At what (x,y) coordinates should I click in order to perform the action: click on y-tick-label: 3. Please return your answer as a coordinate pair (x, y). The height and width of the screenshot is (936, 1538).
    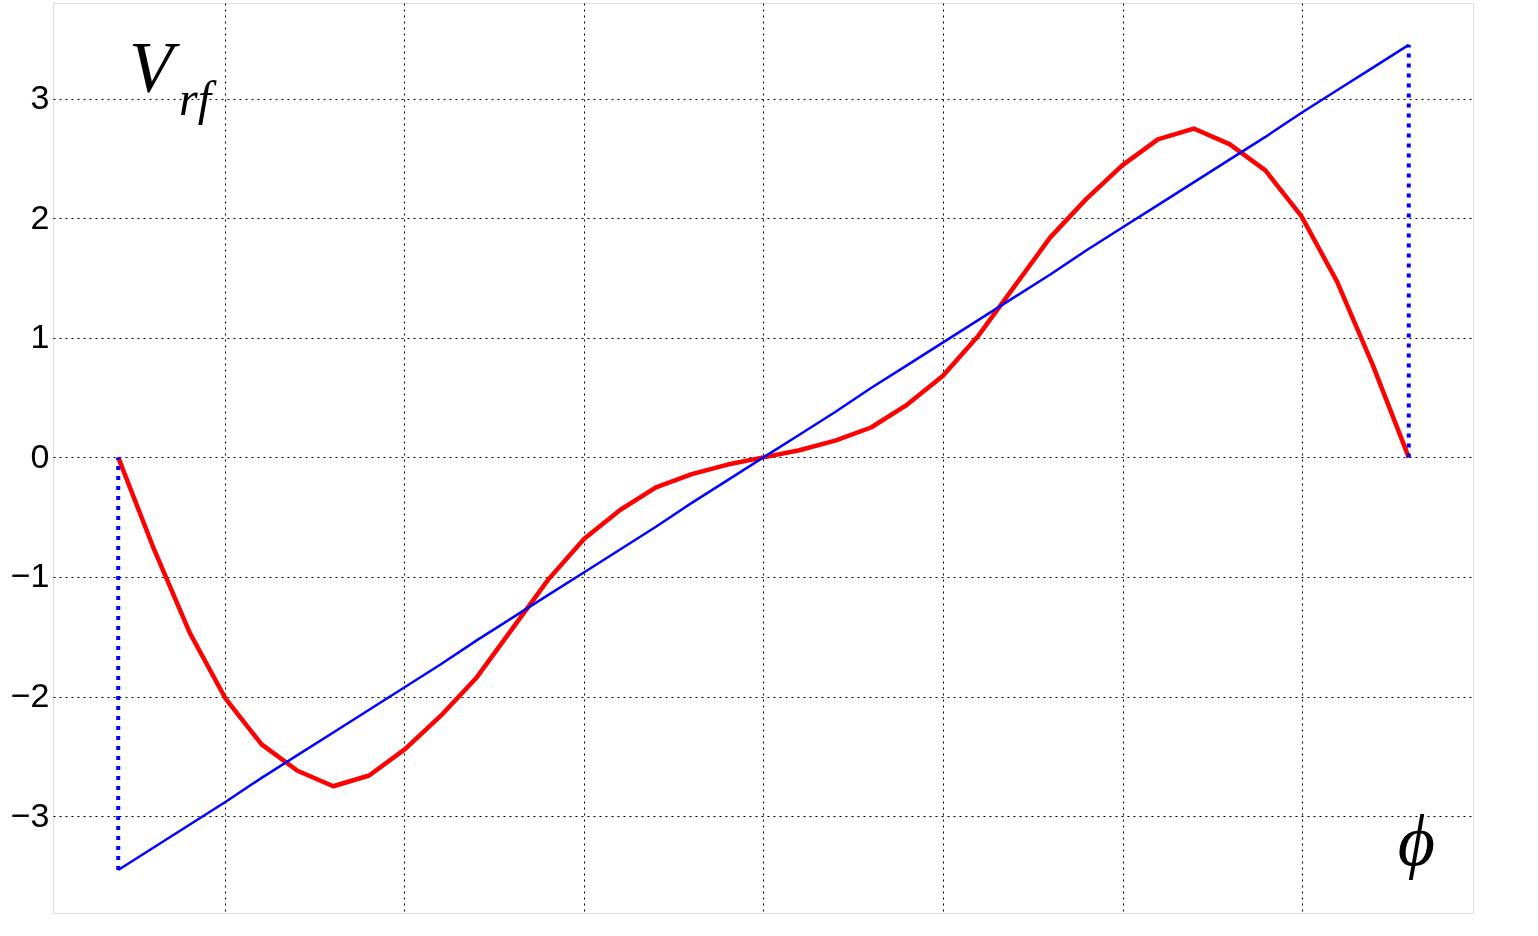
    Looking at the image, I should click on (40, 97).